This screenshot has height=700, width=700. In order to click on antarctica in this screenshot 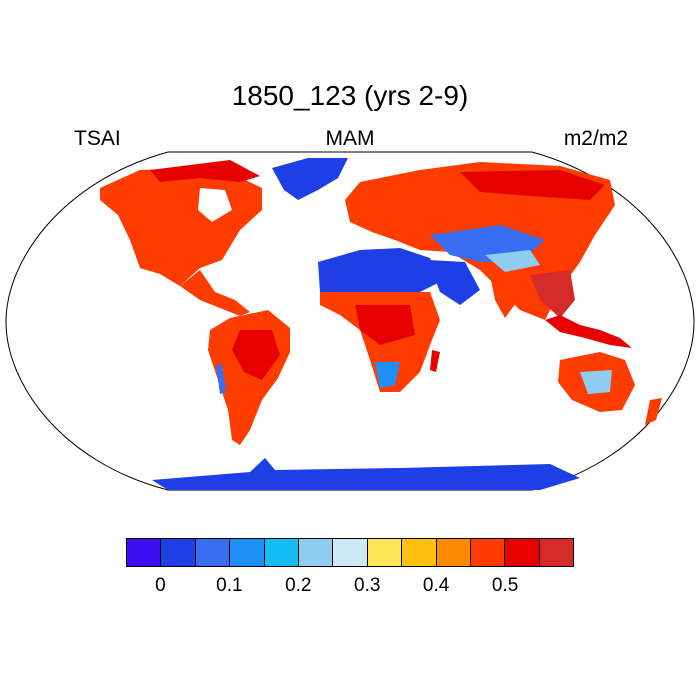, I will do `click(366, 474)`.